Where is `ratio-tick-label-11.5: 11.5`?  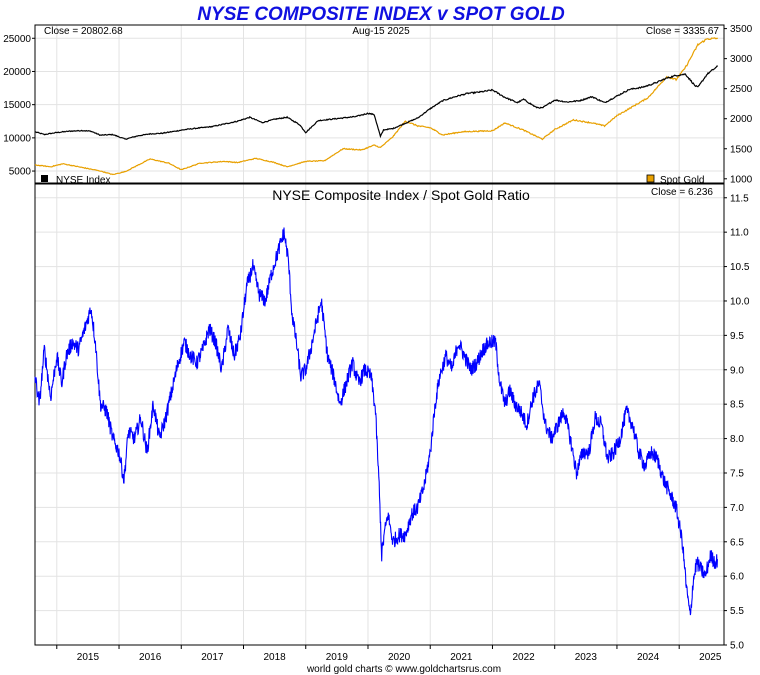
ratio-tick-label-11.5: 11.5 is located at coordinates (739, 198).